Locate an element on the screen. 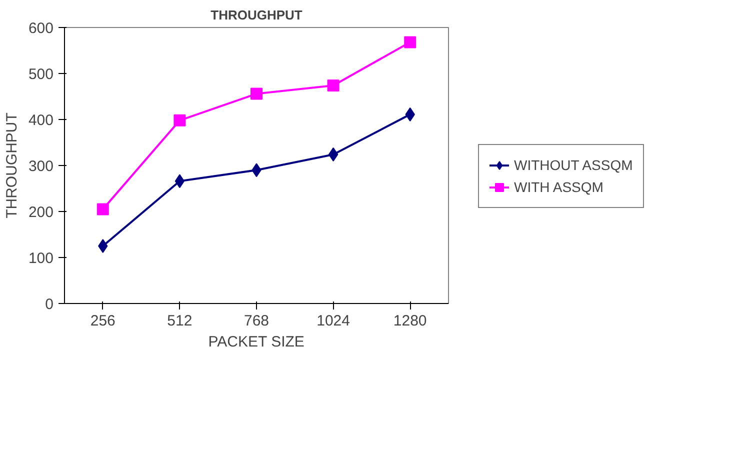  x-axis-title: PACKET SIZE is located at coordinates (256, 342).